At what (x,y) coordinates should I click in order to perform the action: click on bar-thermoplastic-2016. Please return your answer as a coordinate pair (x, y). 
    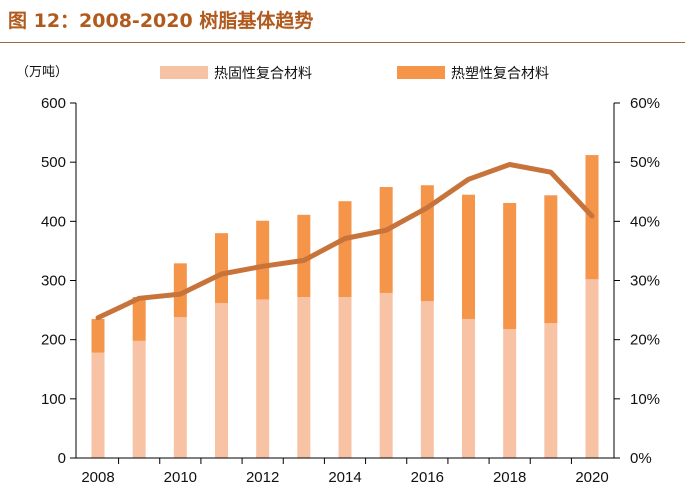
    Looking at the image, I should click on (427, 243).